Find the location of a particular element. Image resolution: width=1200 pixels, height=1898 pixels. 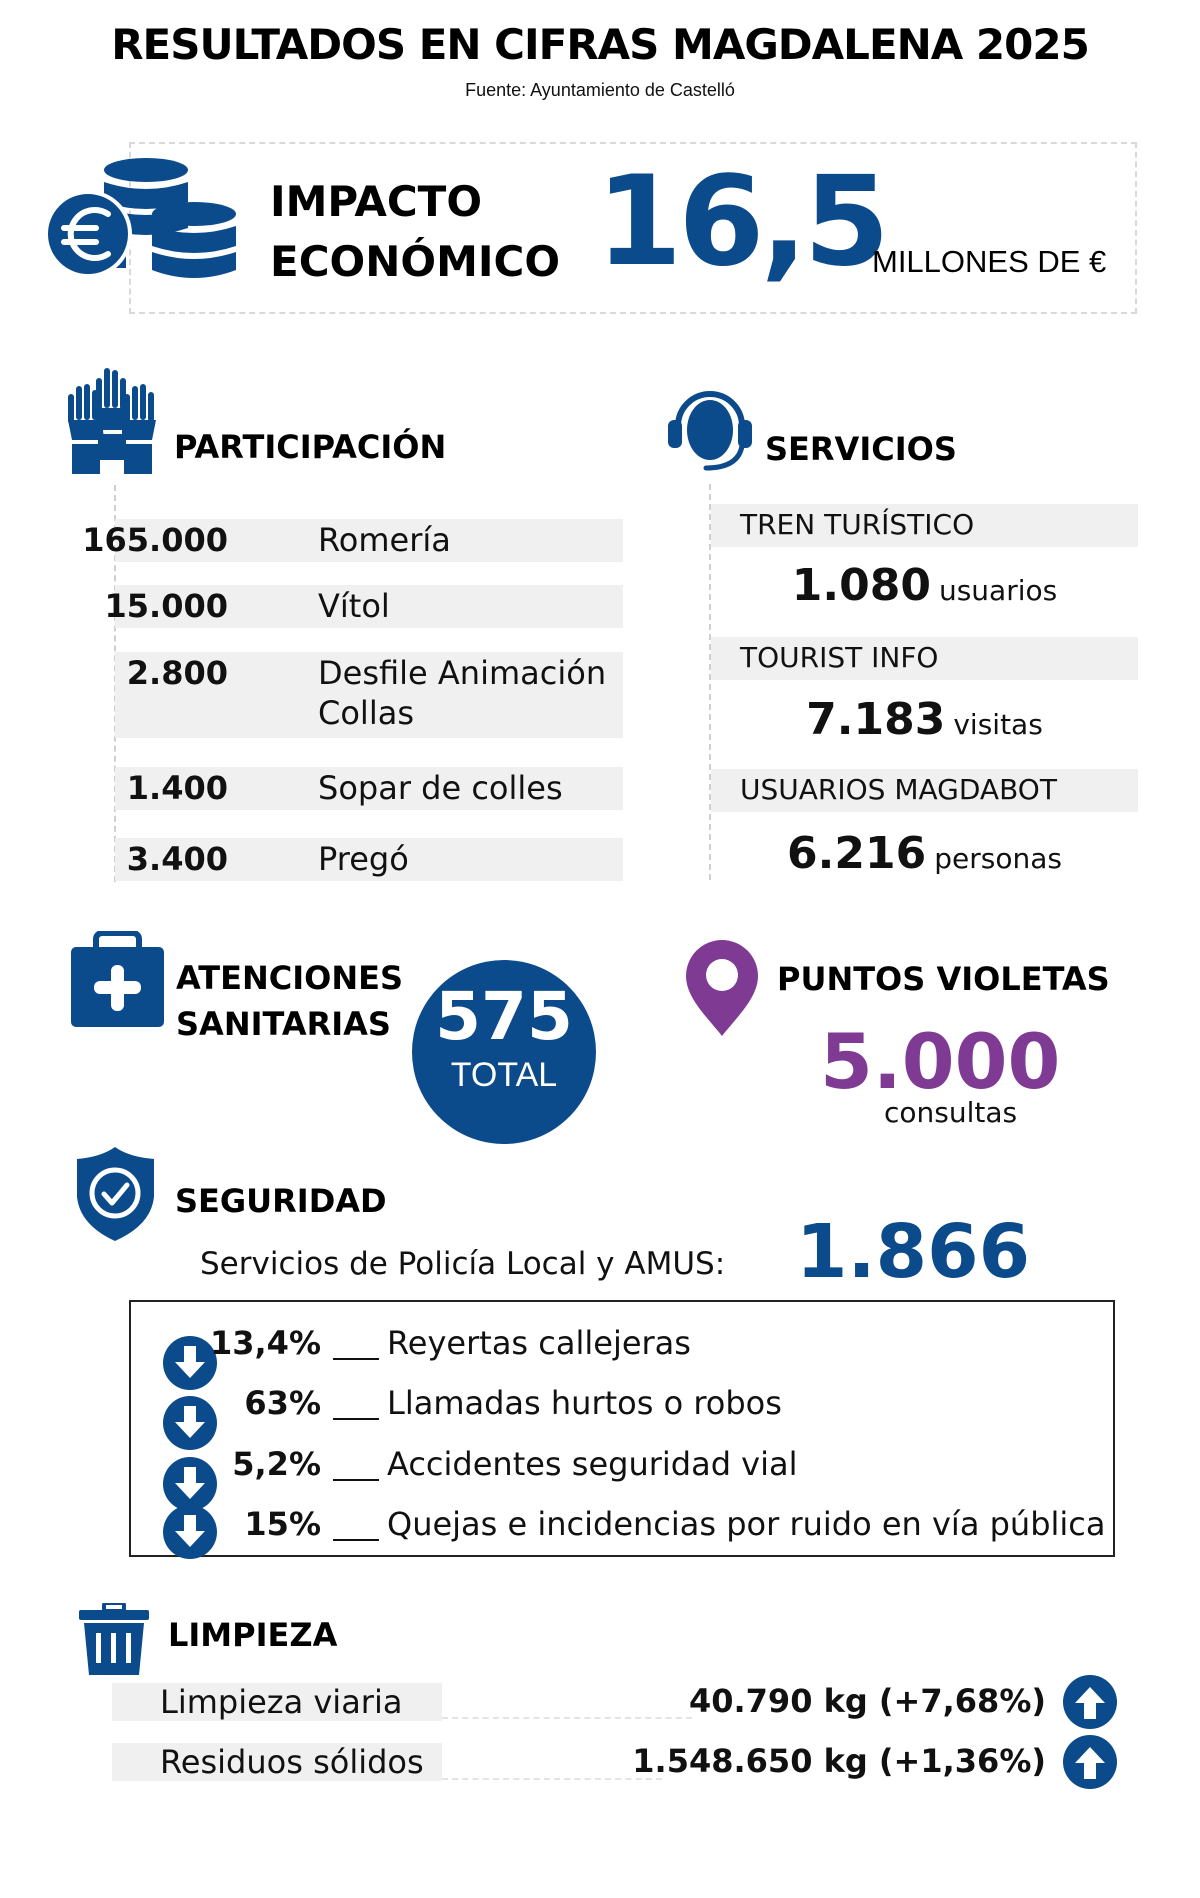

participacion-value: 1.400 is located at coordinates (177, 788).